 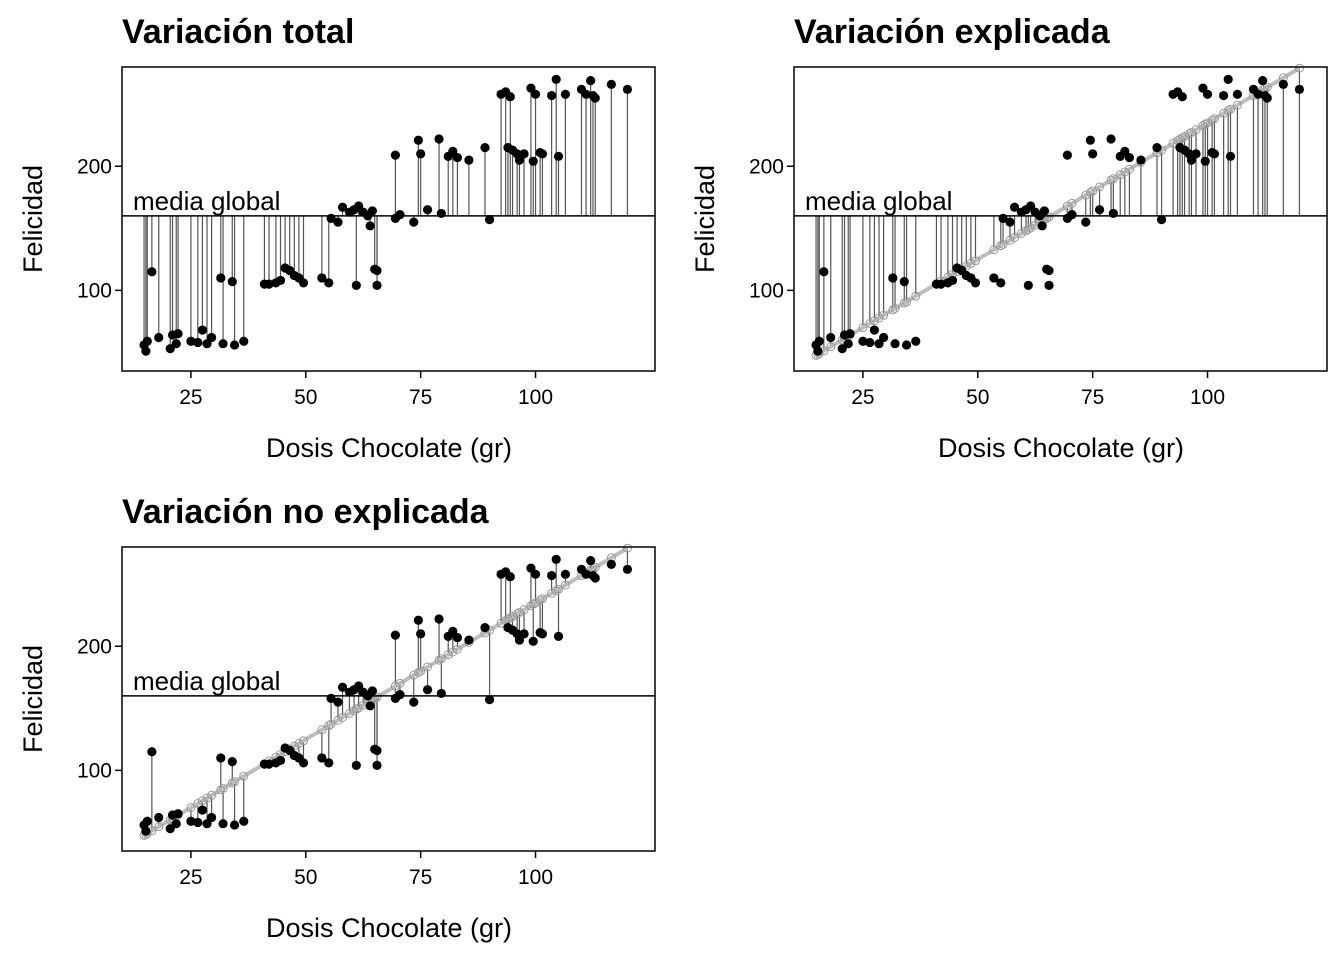 What do you see at coordinates (862, 397) in the screenshot?
I see `x-tick-label: 25` at bounding box center [862, 397].